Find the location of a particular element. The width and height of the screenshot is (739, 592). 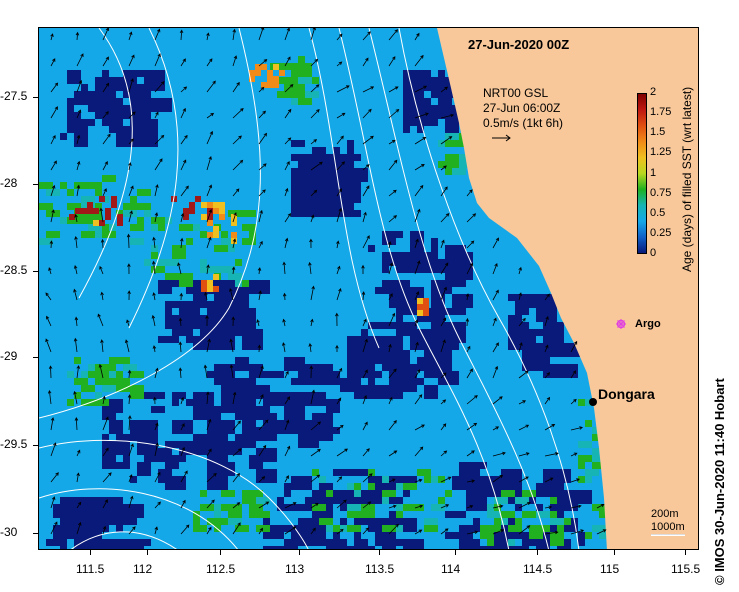

y-tick-label: -28 is located at coordinates (9, 183).